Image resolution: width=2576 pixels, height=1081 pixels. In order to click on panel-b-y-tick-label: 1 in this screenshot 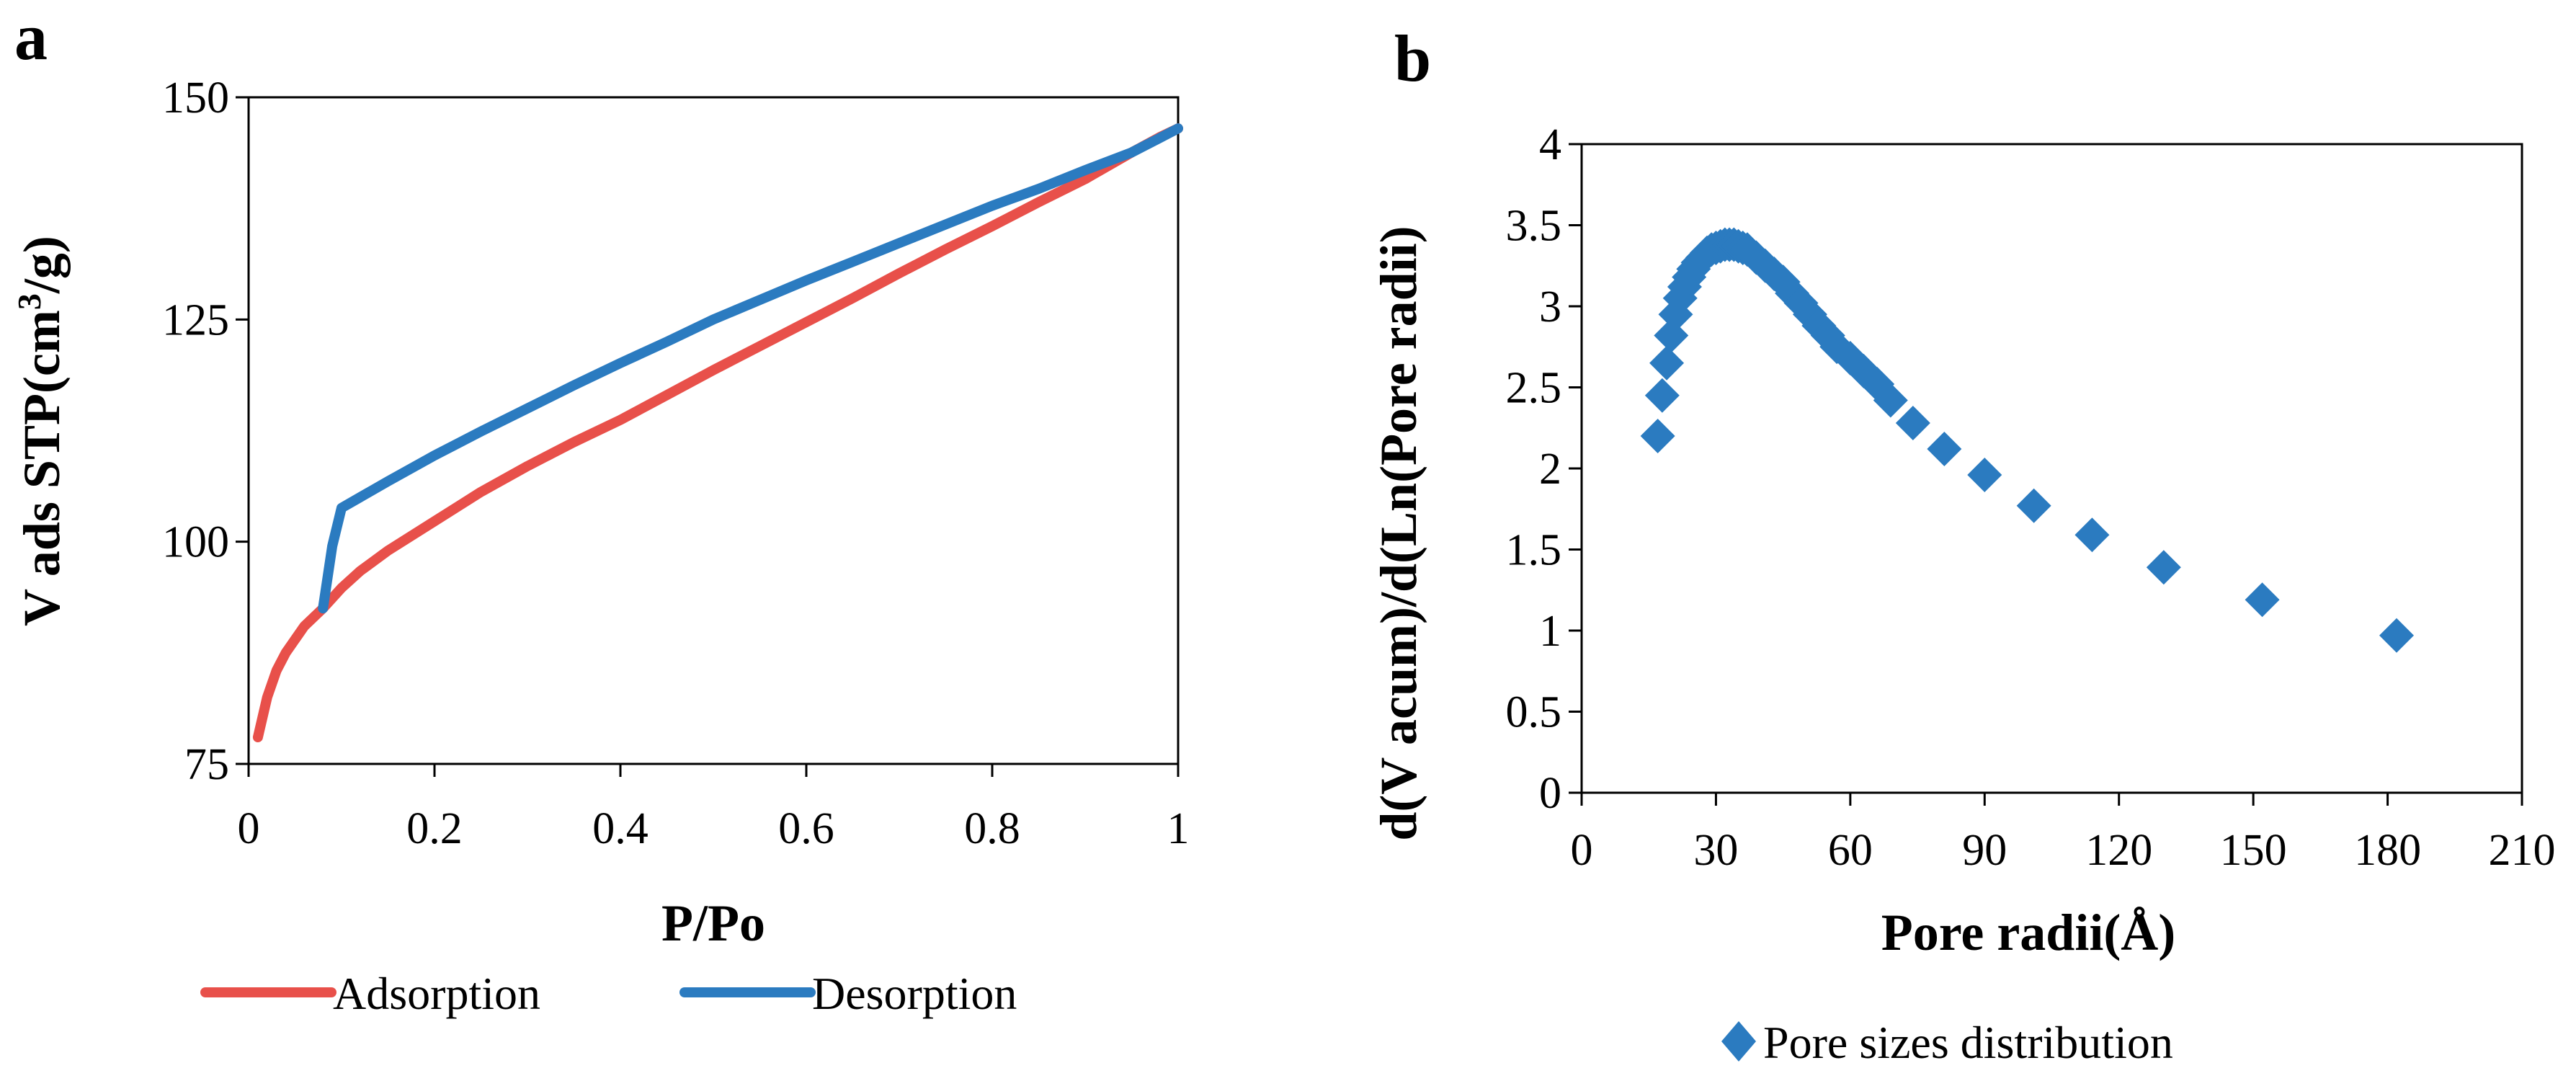, I will do `click(1550, 632)`.